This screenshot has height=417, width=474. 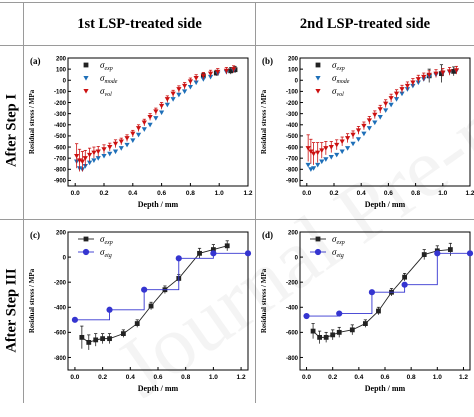 What do you see at coordinates (60, 148) in the screenshot?
I see `y-tick-label: -600` at bounding box center [60, 148].